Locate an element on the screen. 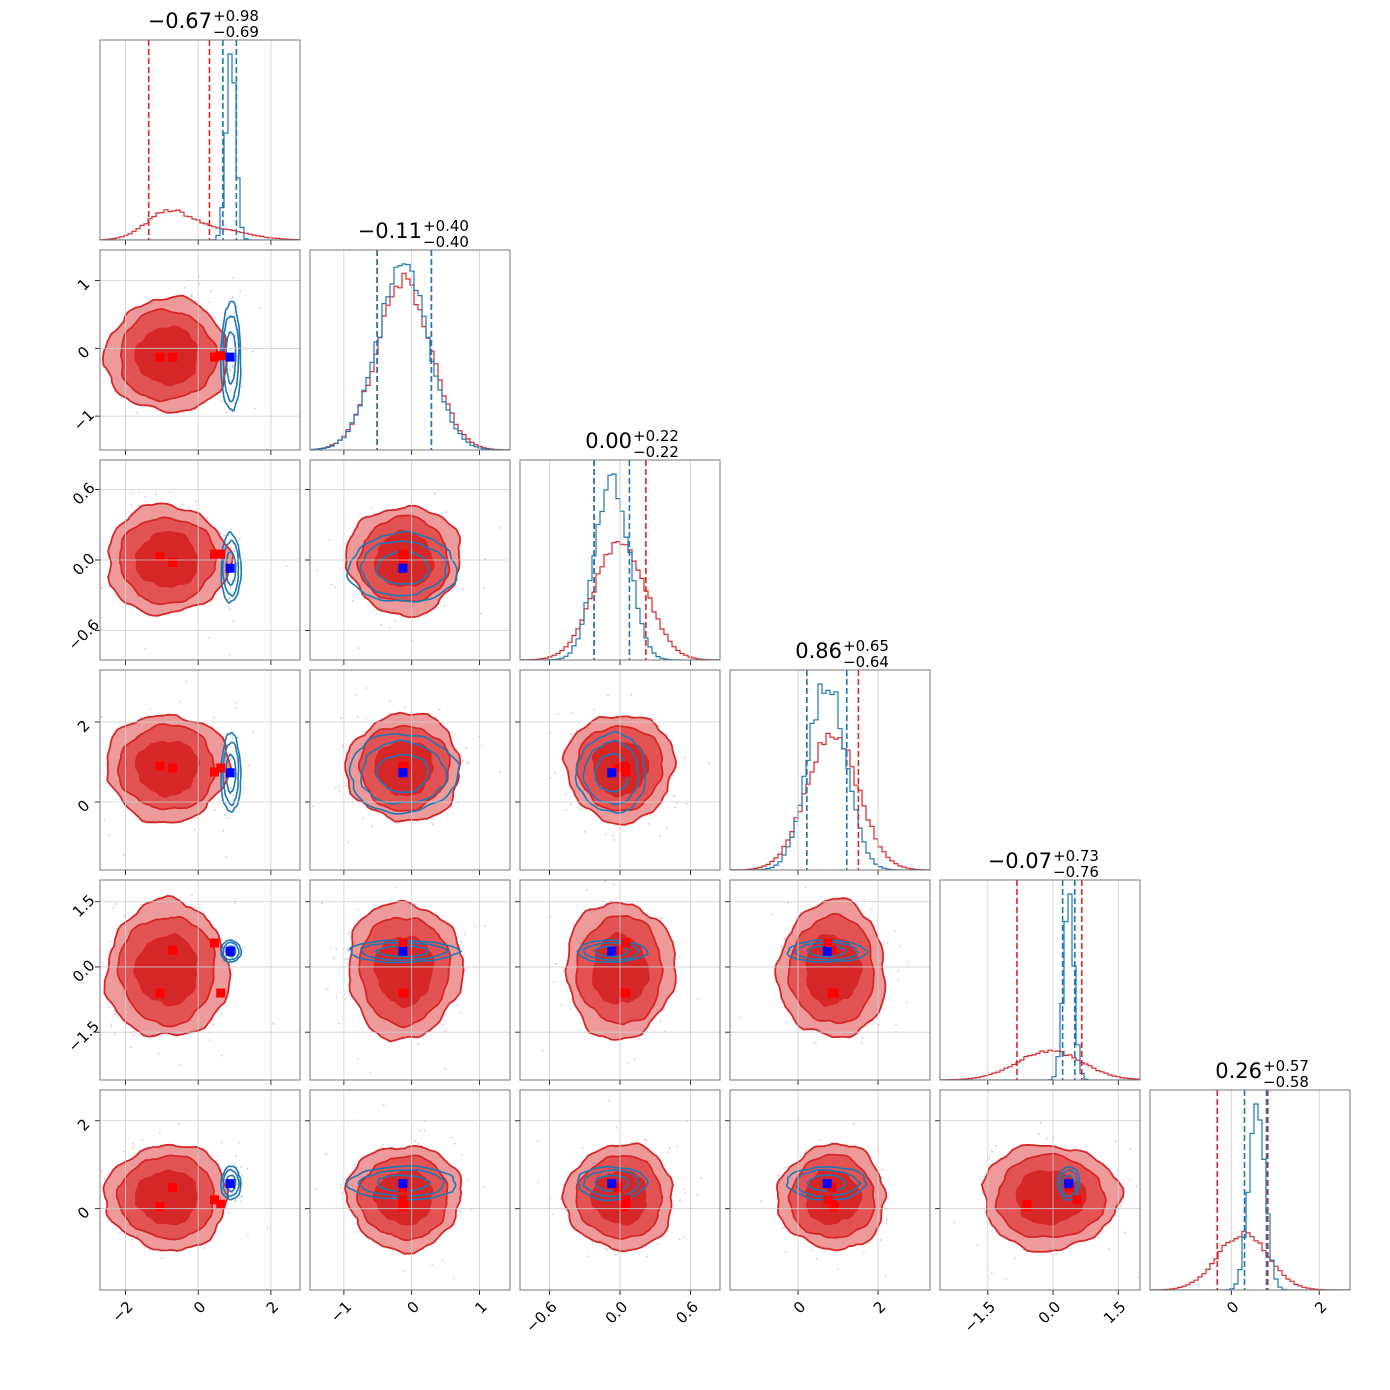  title-plus: +0.57 is located at coordinates (1286, 1066).